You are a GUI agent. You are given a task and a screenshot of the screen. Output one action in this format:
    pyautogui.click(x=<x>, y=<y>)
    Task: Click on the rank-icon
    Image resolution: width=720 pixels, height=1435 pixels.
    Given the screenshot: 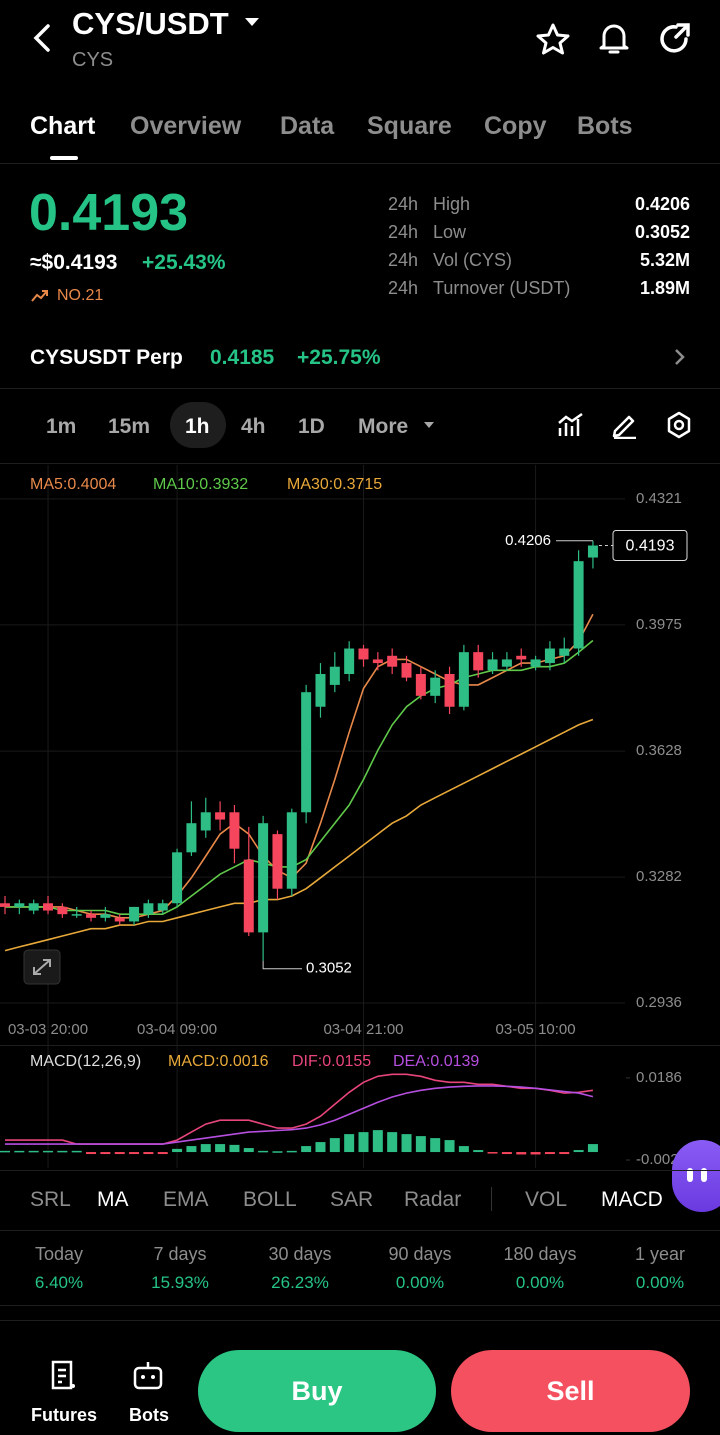 What is the action you would take?
    pyautogui.click(x=39, y=296)
    